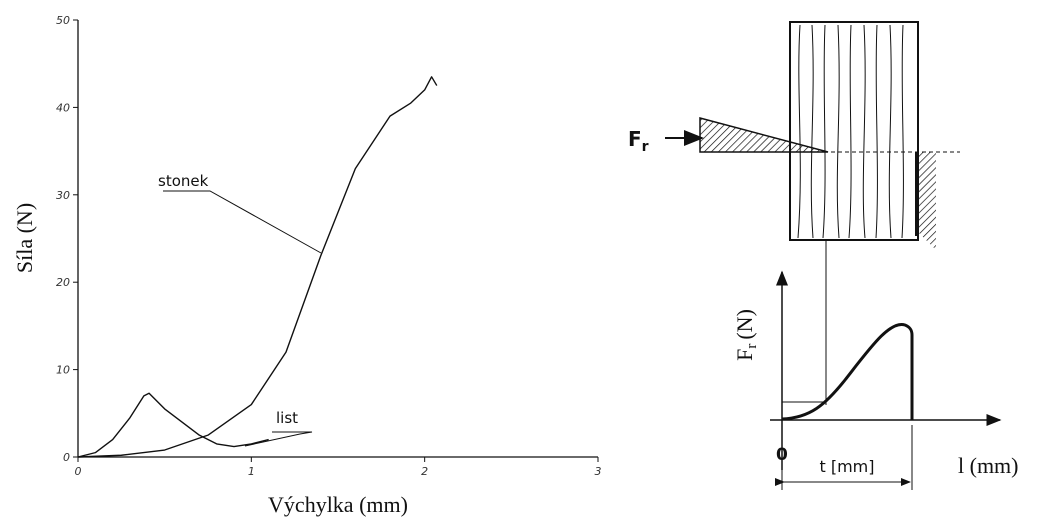 This screenshot has height=525, width=1052. I want to click on graph-y-letter: F, so click(744, 355).